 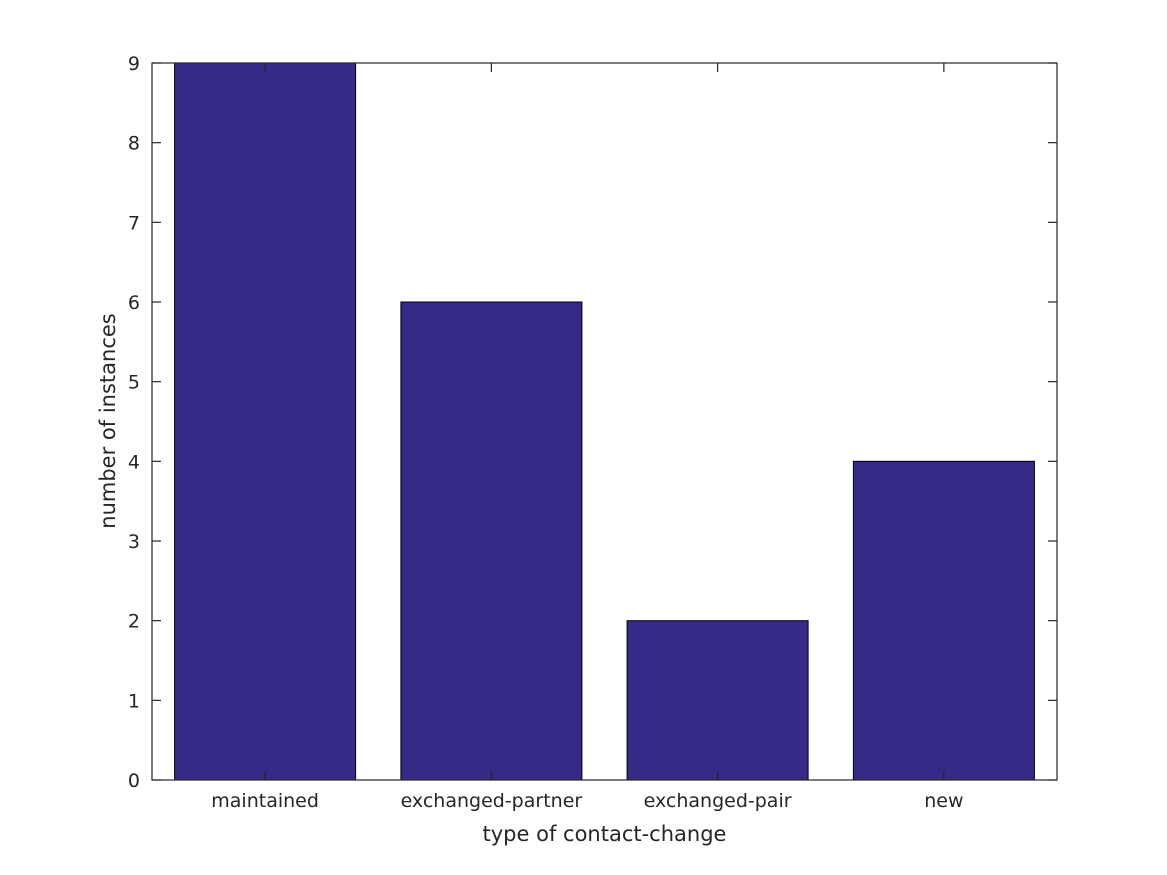 I want to click on y-tick-label: 9, so click(x=134, y=64).